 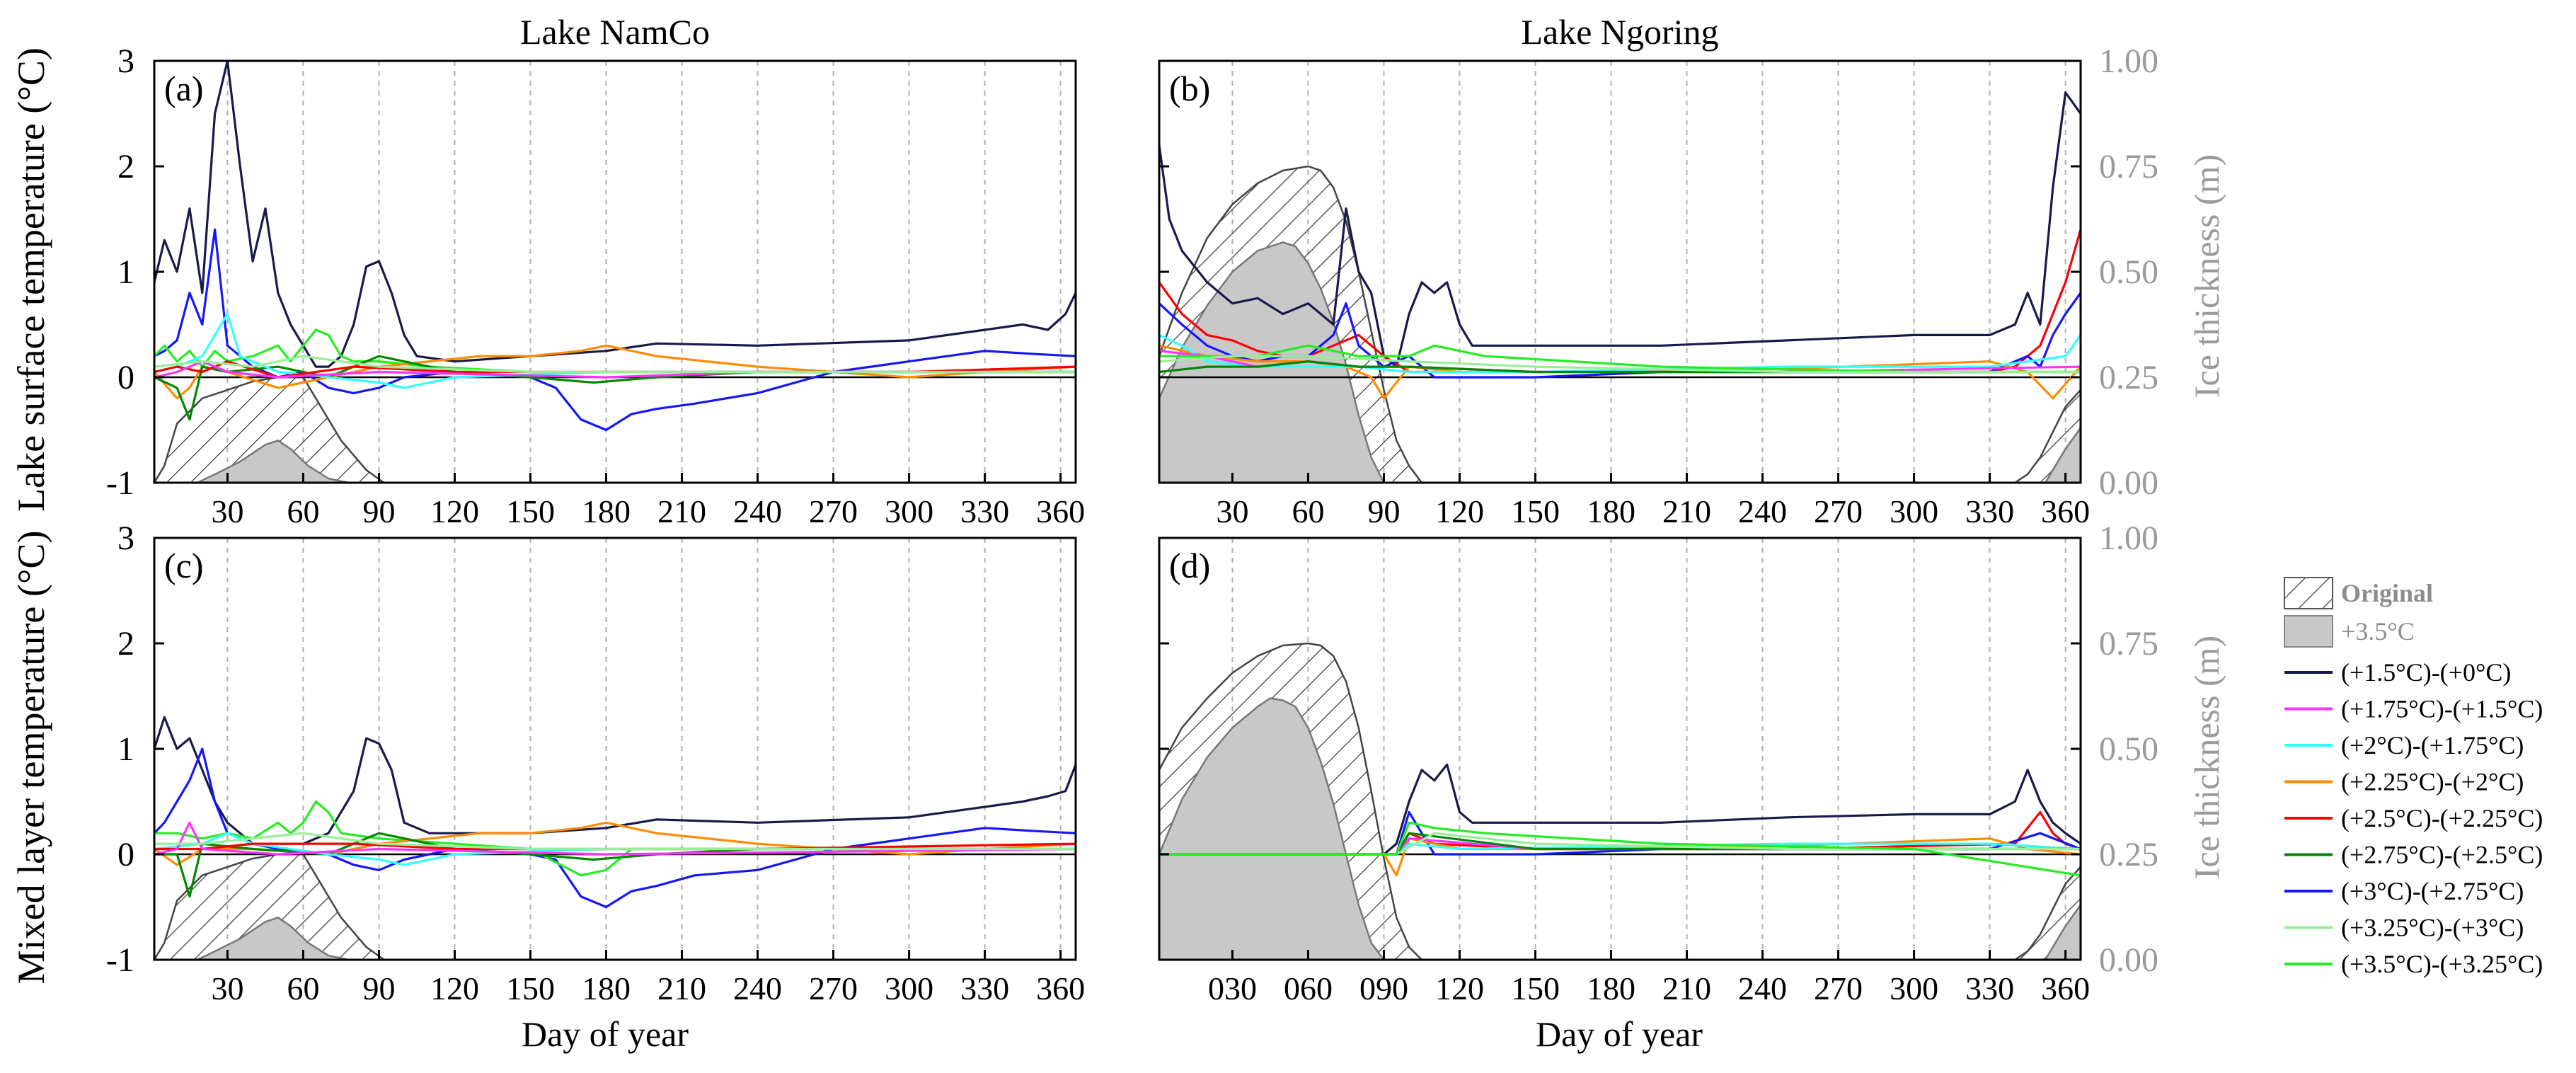 I want to click on y2-ticks-d: 1.00 0.75 0.50 0.25 0.00, so click(x=2115, y=749).